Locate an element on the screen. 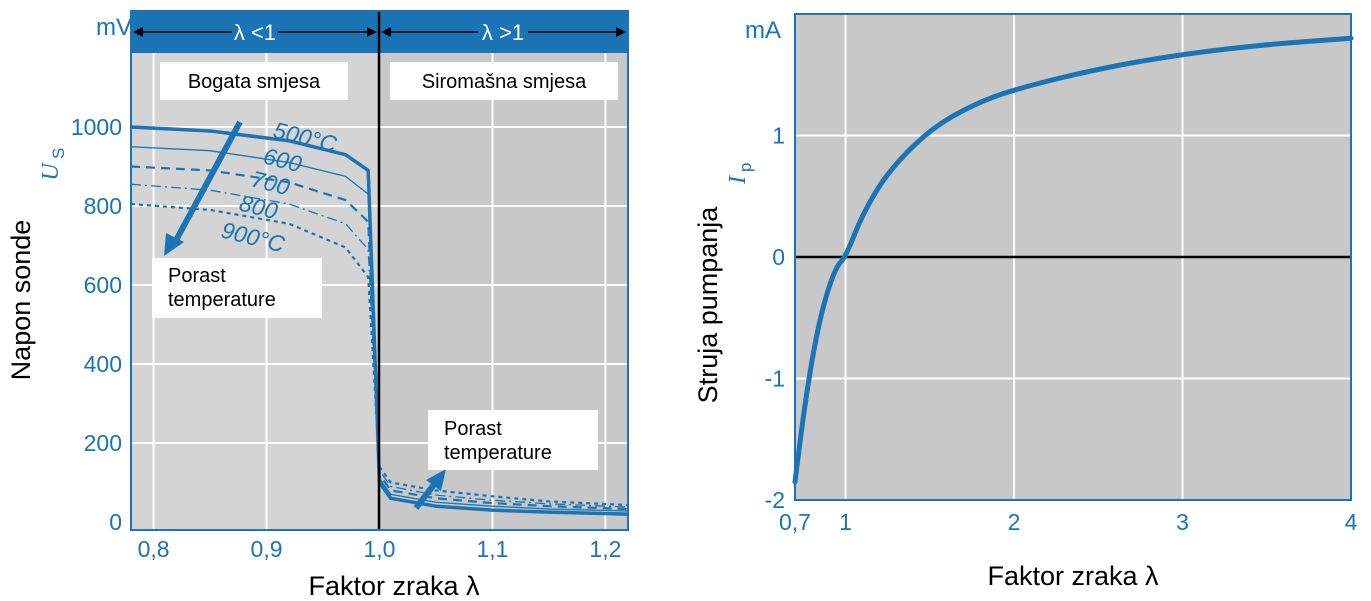 The width and height of the screenshot is (1371, 601). rich-region-label-box is located at coordinates (254, 81).